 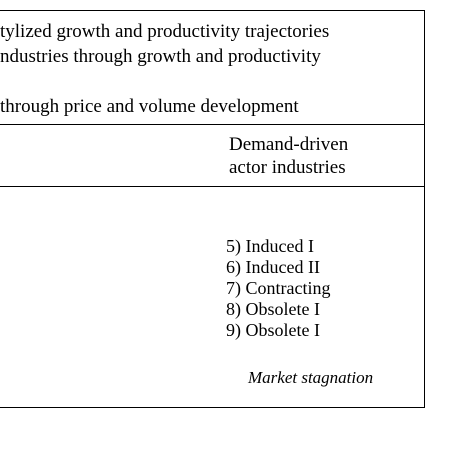 What do you see at coordinates (270, 246) in the screenshot?
I see `list-item: 5) Induced I` at bounding box center [270, 246].